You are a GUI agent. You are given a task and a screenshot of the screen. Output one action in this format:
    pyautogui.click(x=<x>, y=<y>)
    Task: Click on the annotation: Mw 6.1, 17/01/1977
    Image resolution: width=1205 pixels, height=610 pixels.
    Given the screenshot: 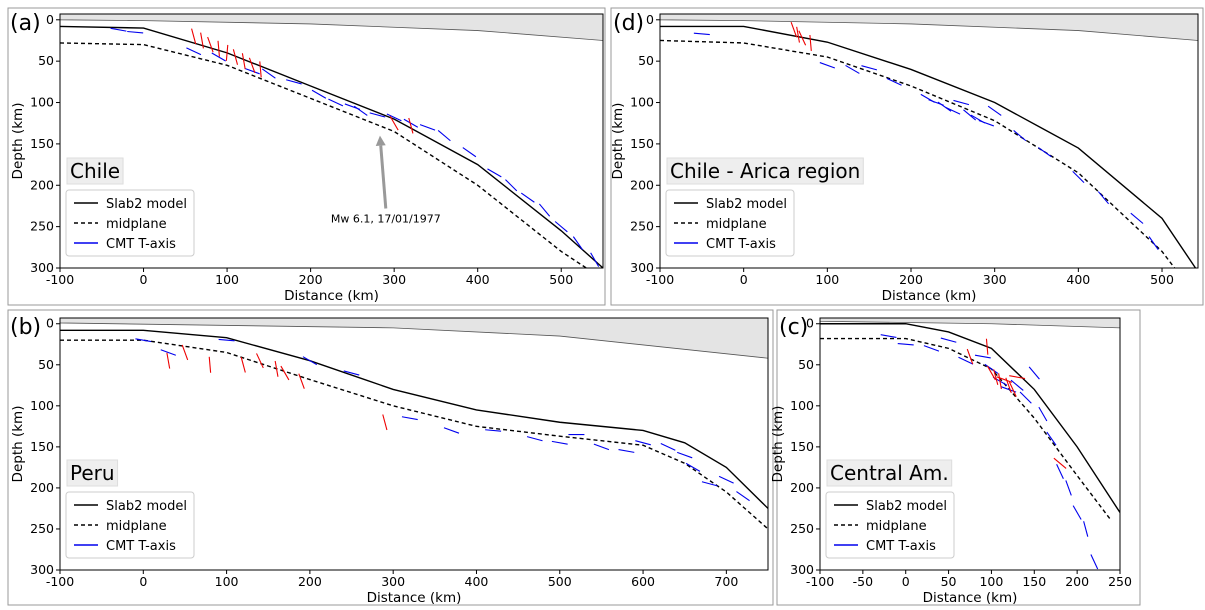 What is the action you would take?
    pyautogui.click(x=386, y=218)
    